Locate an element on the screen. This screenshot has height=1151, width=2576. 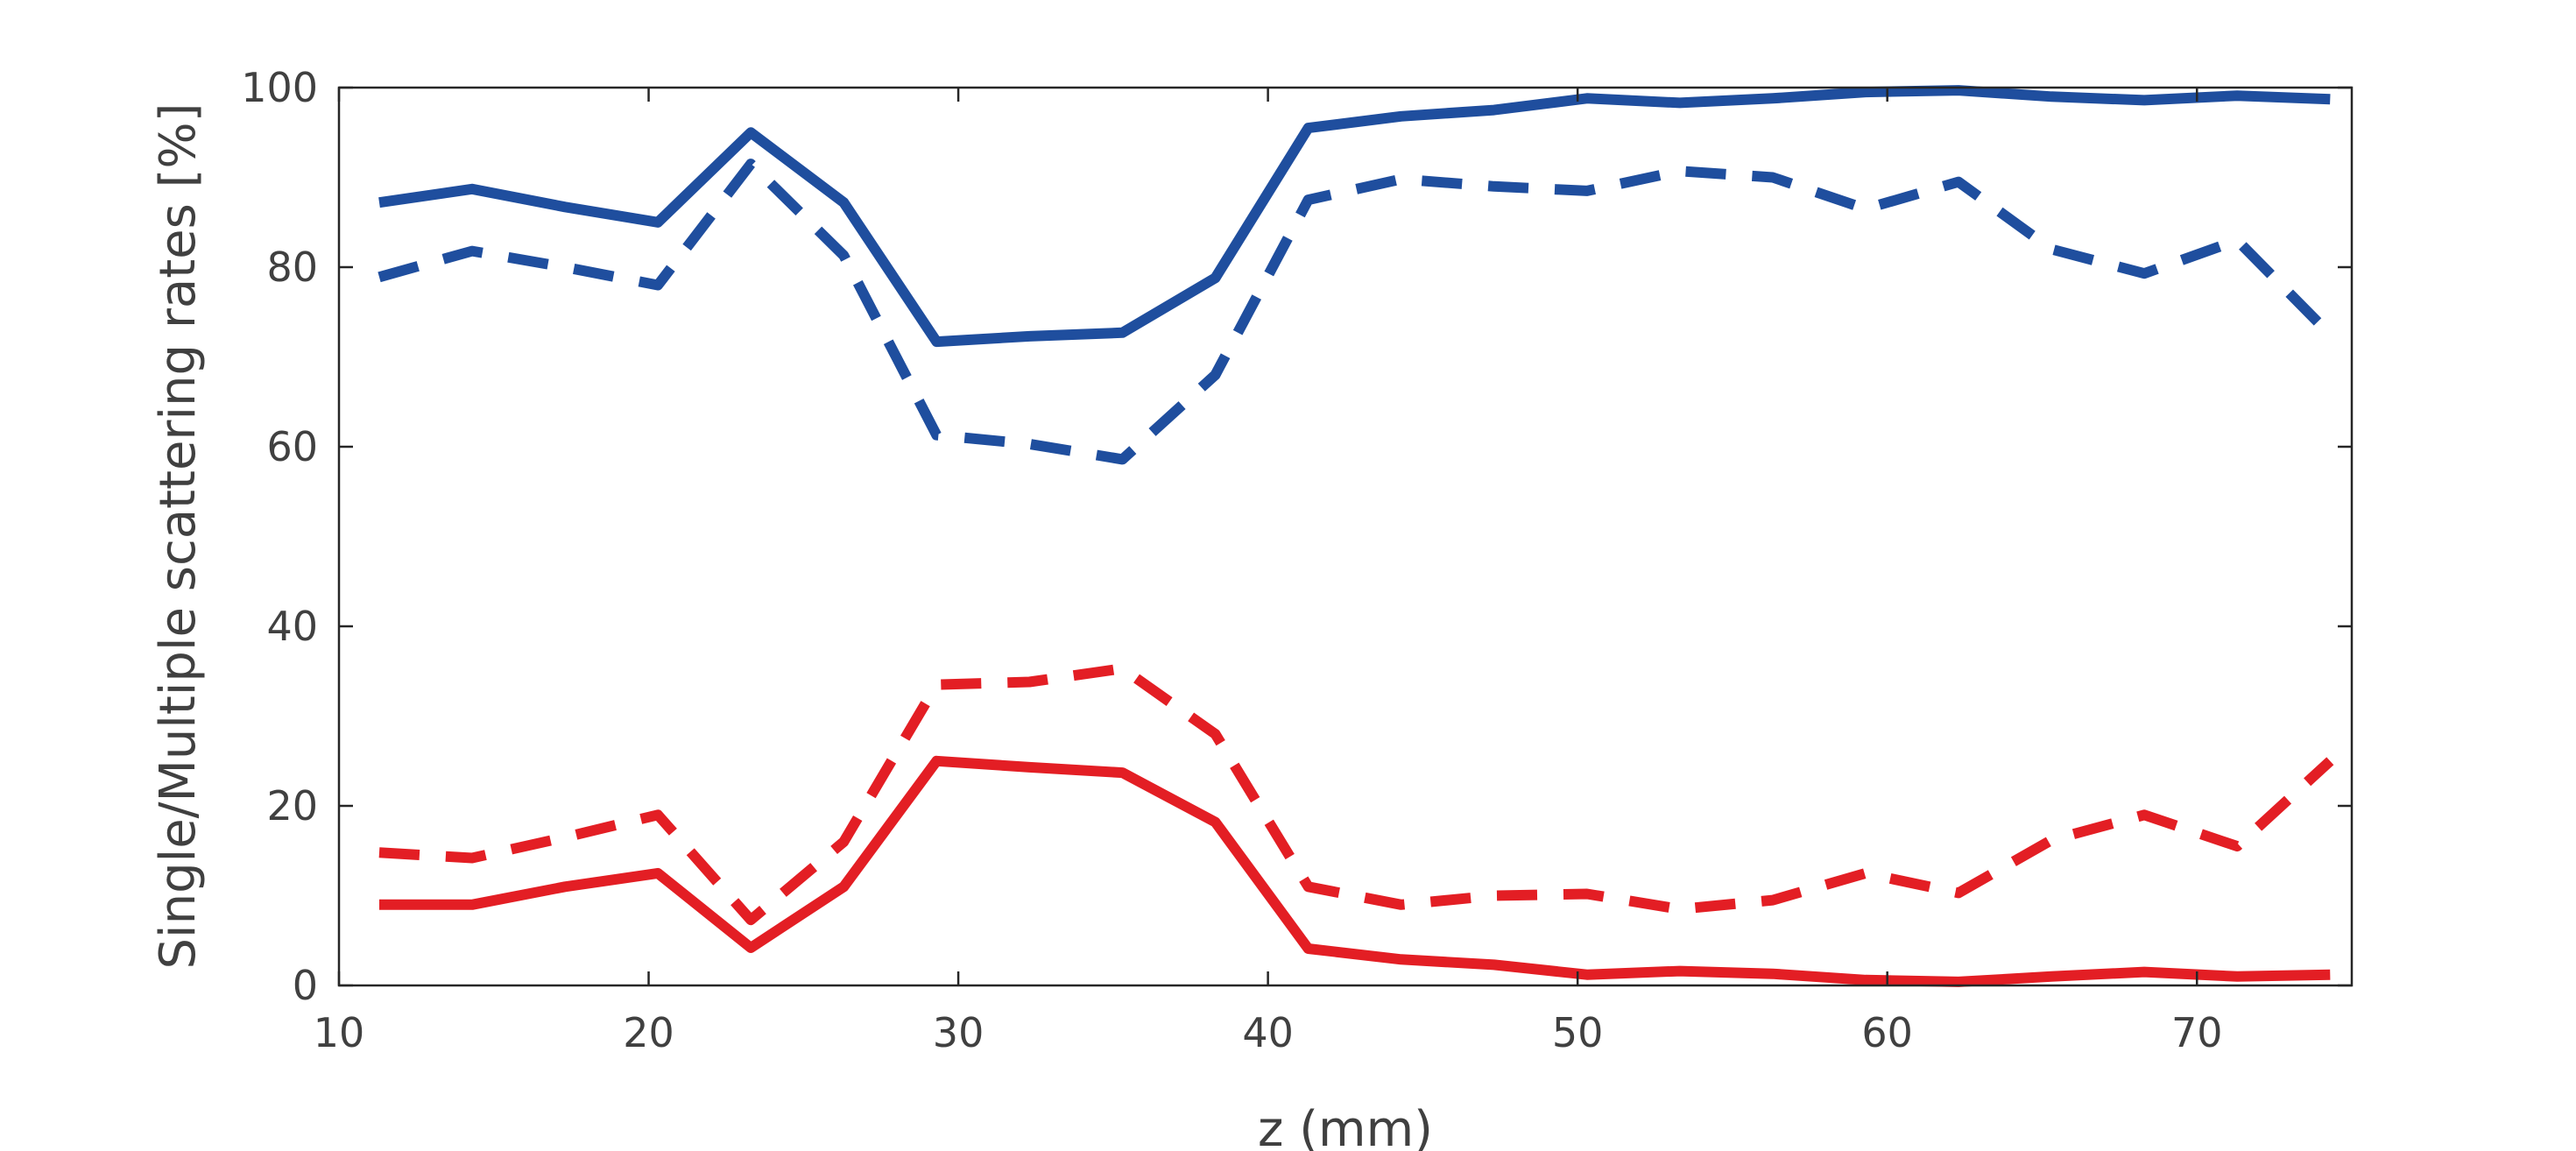
x-tick-label: 40 is located at coordinates (1268, 1032).